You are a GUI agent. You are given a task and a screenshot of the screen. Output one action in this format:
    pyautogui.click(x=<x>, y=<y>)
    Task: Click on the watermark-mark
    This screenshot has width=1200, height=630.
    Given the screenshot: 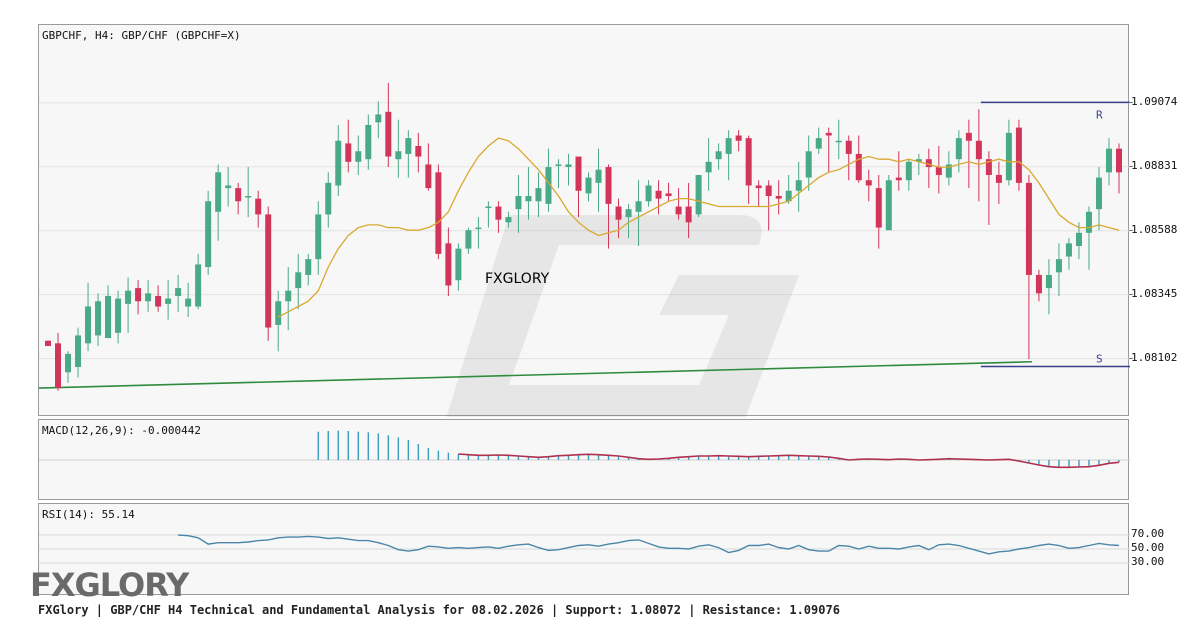 What is the action you would take?
    pyautogui.click(x=622, y=316)
    